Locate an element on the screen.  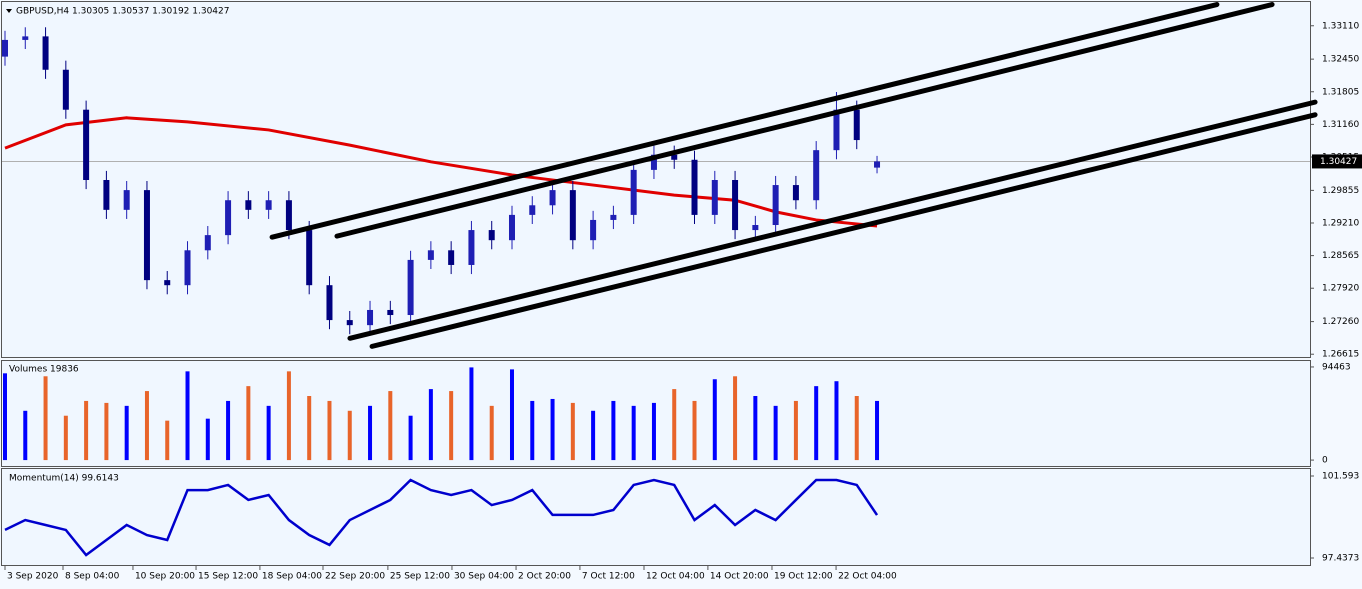
momentum-line is located at coordinates (441, 517).